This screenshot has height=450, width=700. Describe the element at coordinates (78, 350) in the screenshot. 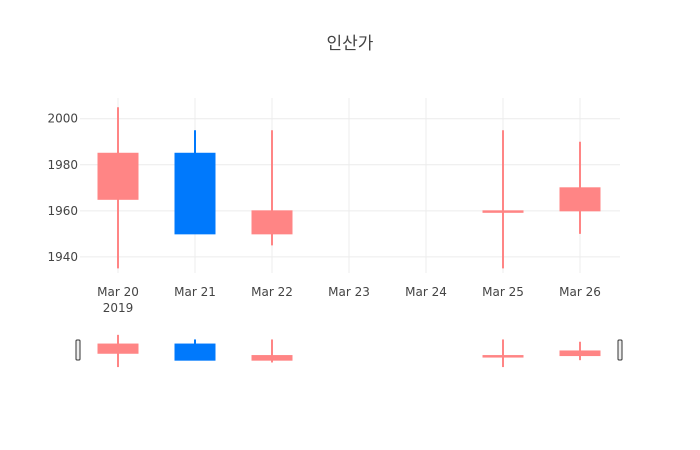

I see `range-slider-left-handle` at that location.